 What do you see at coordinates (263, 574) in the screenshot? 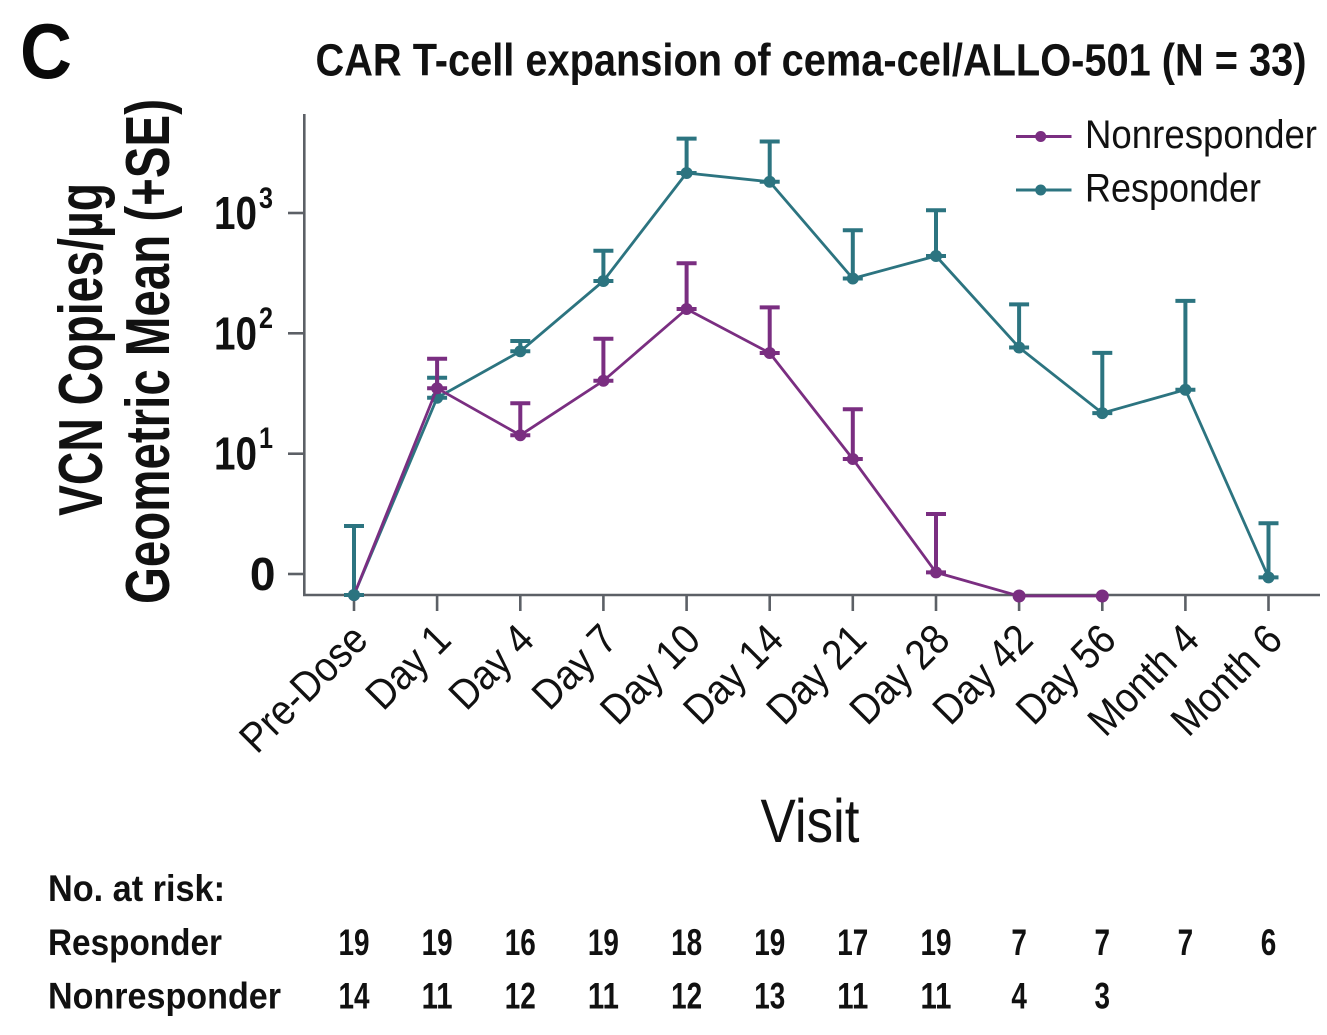
I see `svg-text: 0` at bounding box center [263, 574].